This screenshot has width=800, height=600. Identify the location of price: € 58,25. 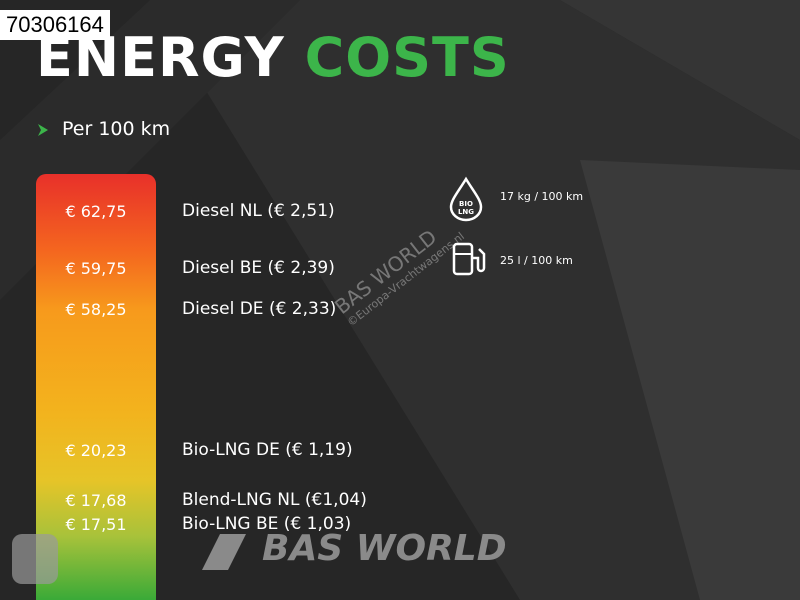
(96, 309).